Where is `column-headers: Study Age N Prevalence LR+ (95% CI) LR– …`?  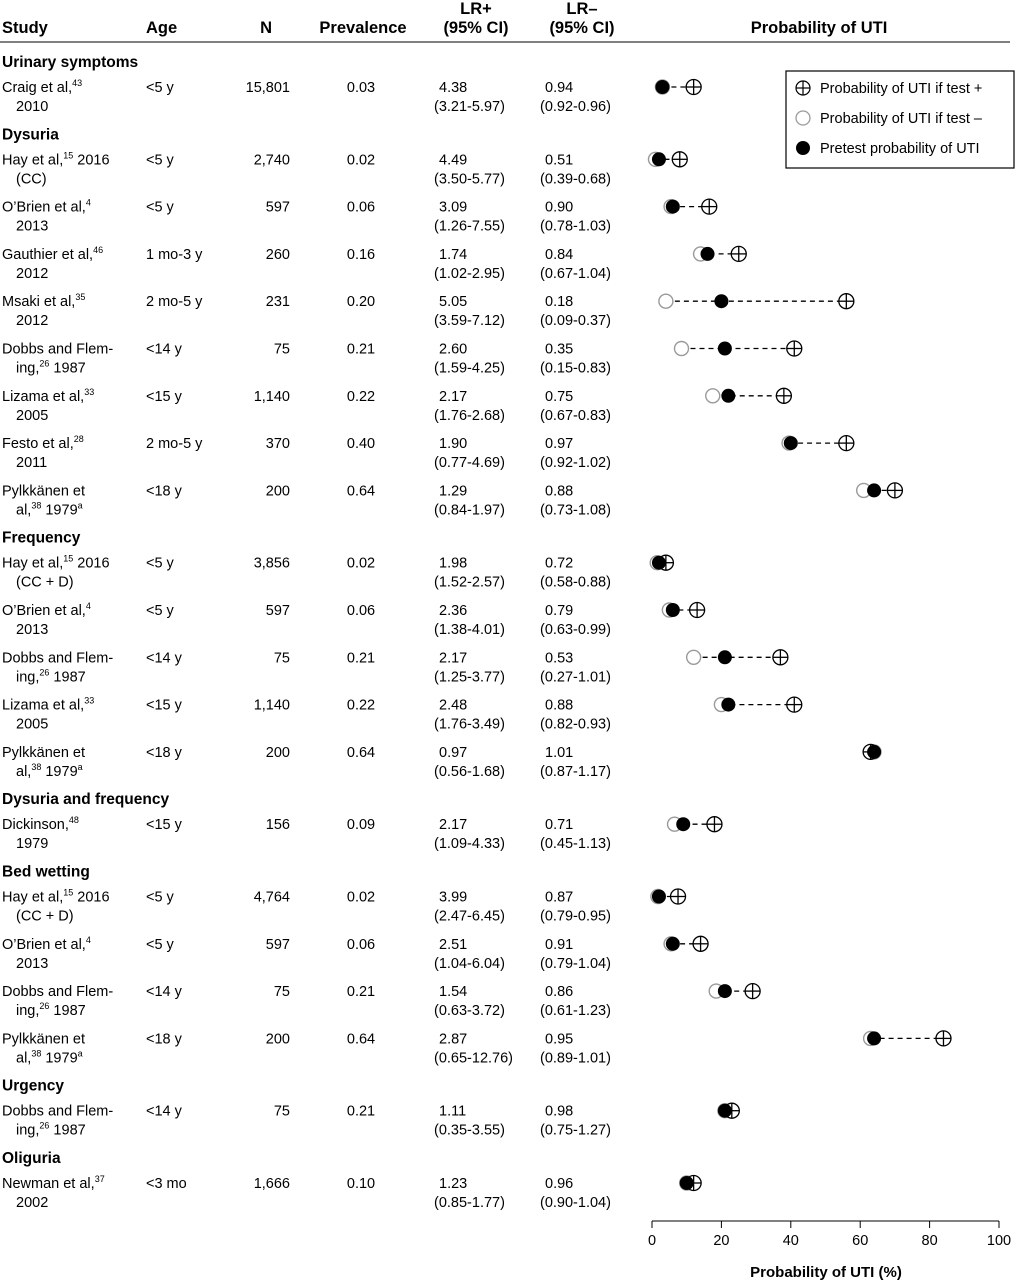 column-headers: Study Age N Prevalence LR+ (95% CI) LR– … is located at coordinates (444, 18).